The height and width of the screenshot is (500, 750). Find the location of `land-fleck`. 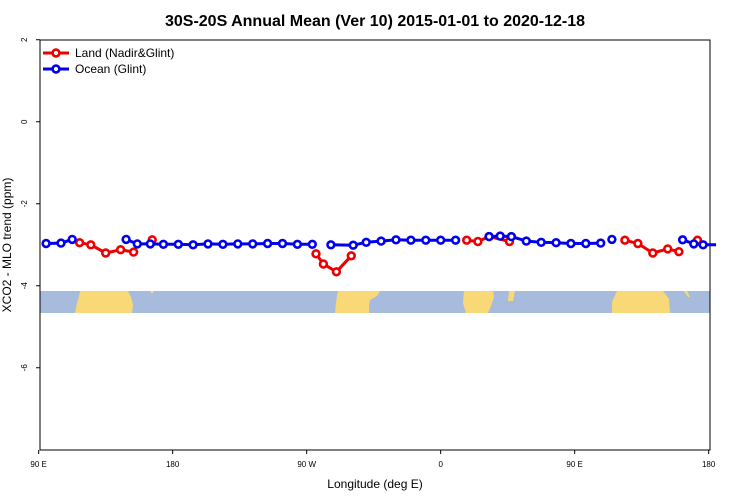

land-fleck is located at coordinates (152, 292).